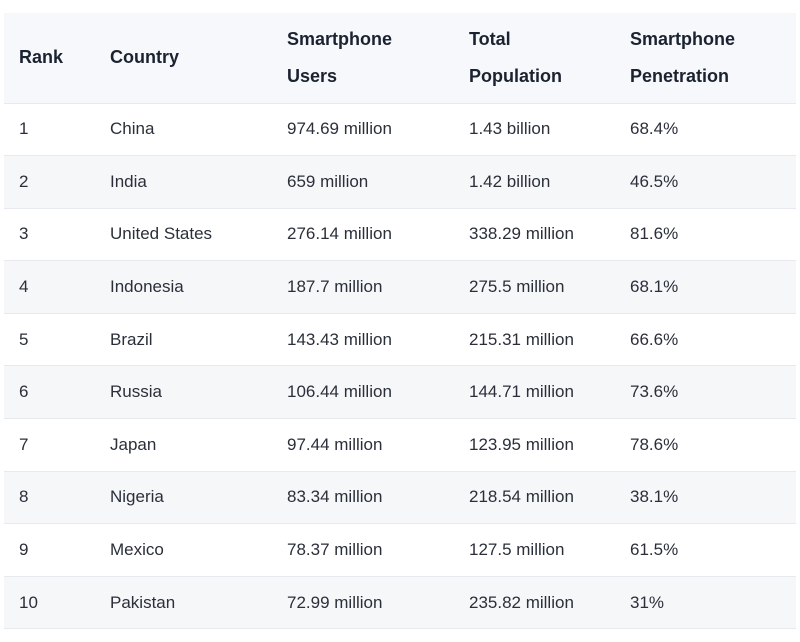 Image resolution: width=800 pixels, height=642 pixels. I want to click on cell-rank: 1, so click(24, 129).